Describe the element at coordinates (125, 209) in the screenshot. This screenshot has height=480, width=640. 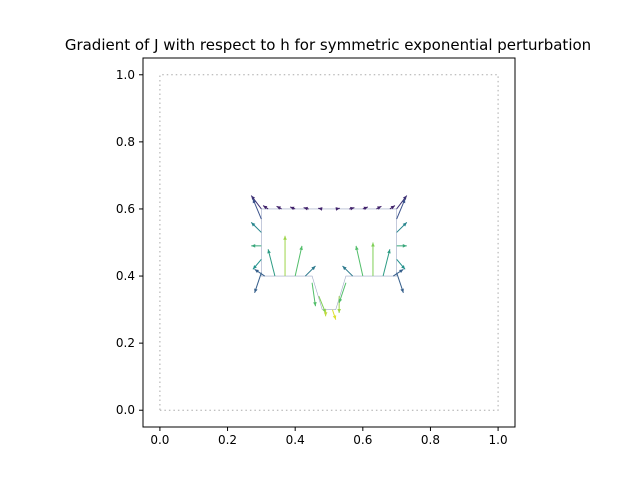
I see `y-tick-label: 0.6` at that location.